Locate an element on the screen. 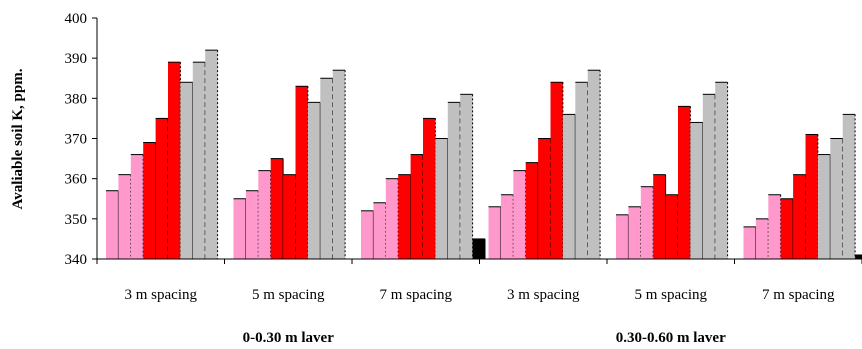  x-group-label: 0.30-0.60 m laver is located at coordinates (671, 338).